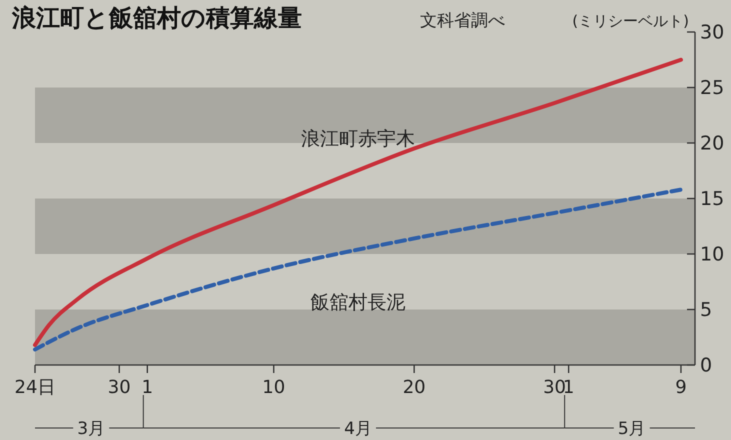 The width and height of the screenshot is (731, 440). Describe the element at coordinates (712, 88) in the screenshot. I see `y-tick-label: 25` at that location.